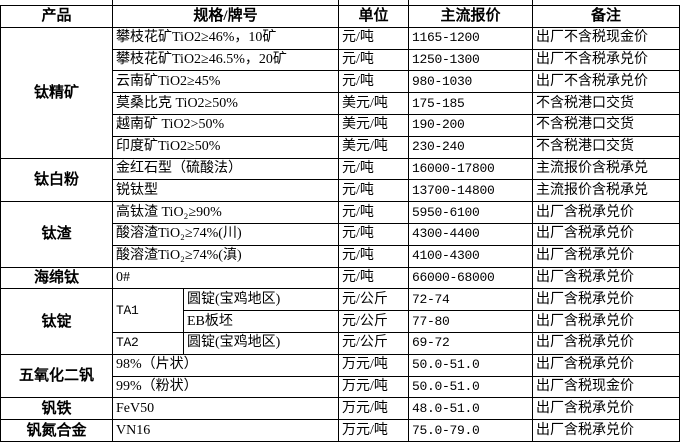  Describe the element at coordinates (471, 38) in the screenshot. I see `price-cell: 1165-1200` at that location.